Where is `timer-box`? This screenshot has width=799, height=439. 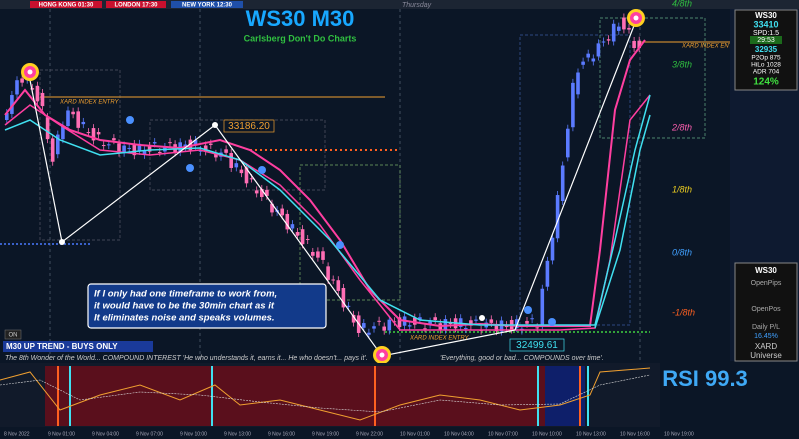
timer-box is located at coordinates (766, 40).